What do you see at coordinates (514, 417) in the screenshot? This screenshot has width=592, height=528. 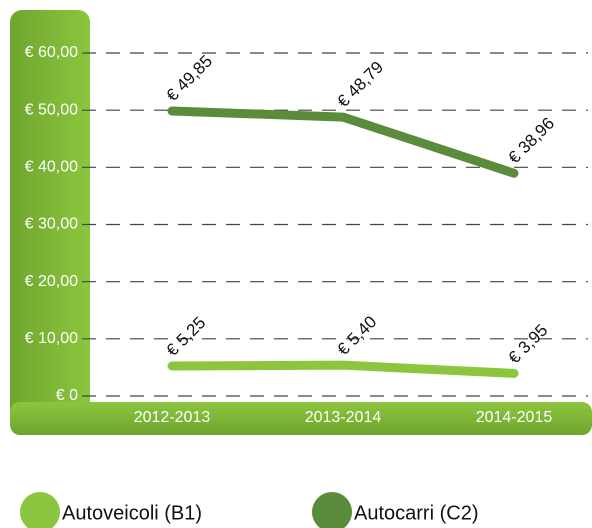 I see `x-tick-label: 2014-2015` at bounding box center [514, 417].